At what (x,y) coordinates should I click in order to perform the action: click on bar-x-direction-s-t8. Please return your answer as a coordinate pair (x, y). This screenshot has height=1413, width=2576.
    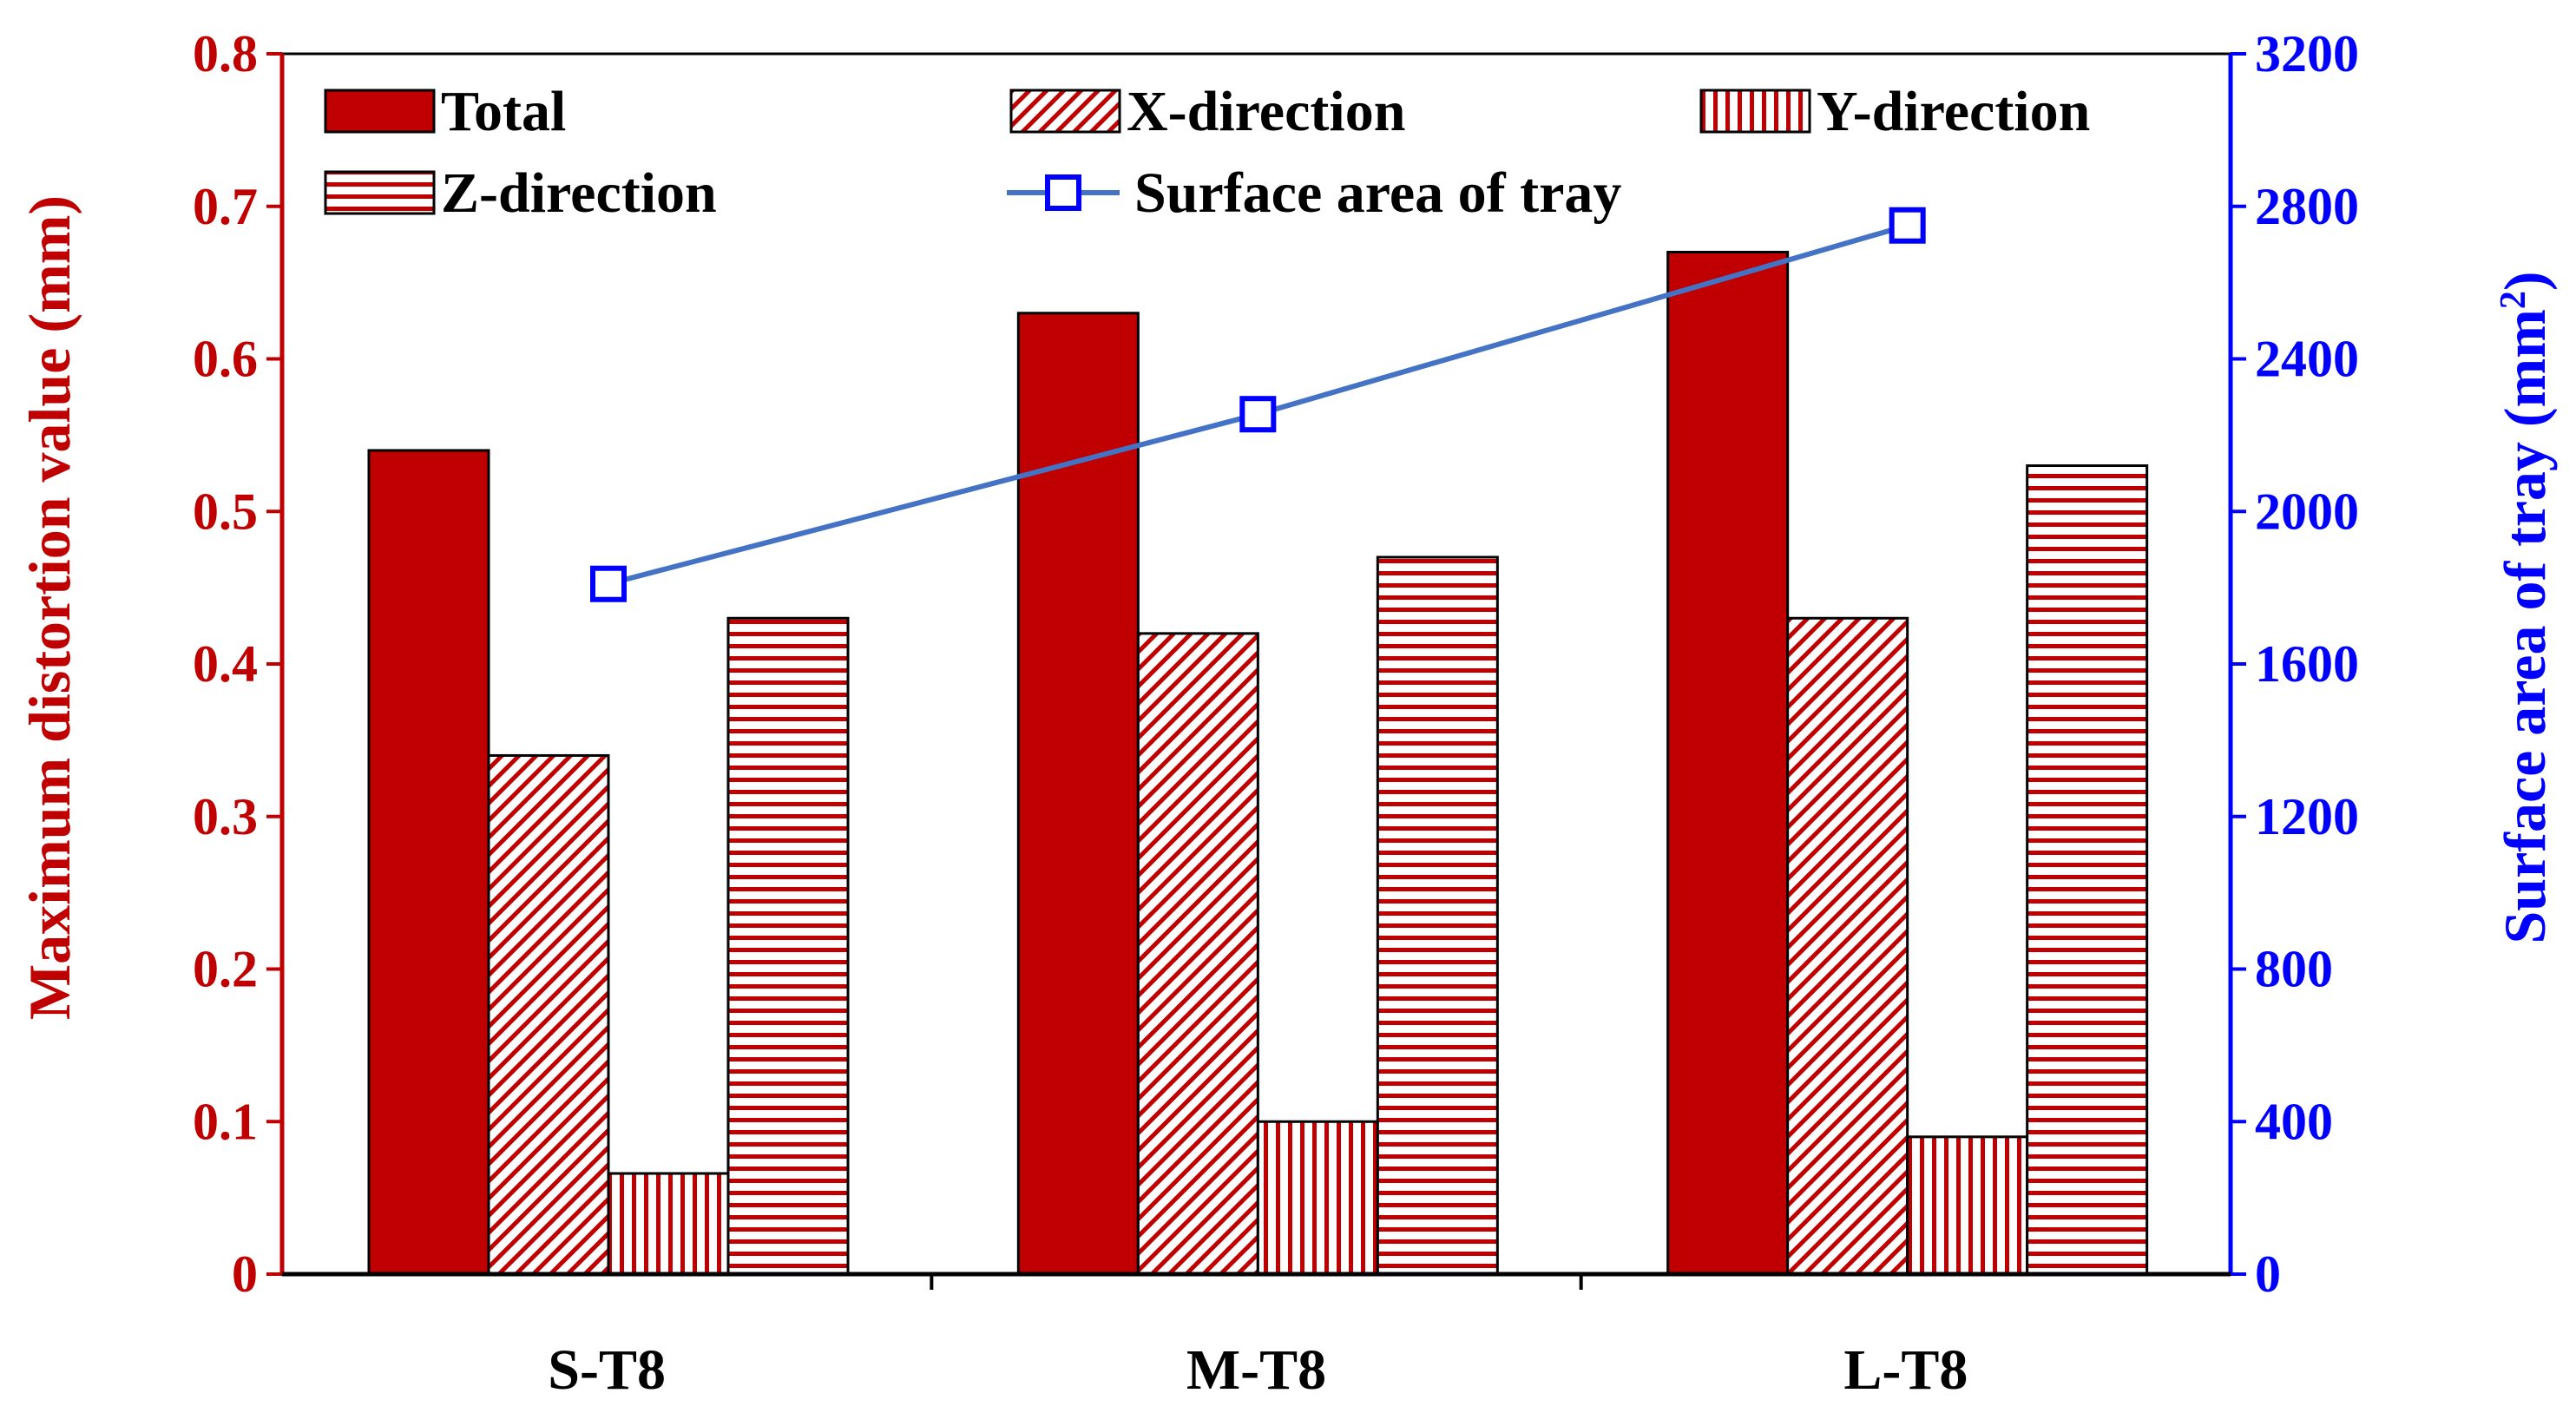
    Looking at the image, I should click on (549, 1014).